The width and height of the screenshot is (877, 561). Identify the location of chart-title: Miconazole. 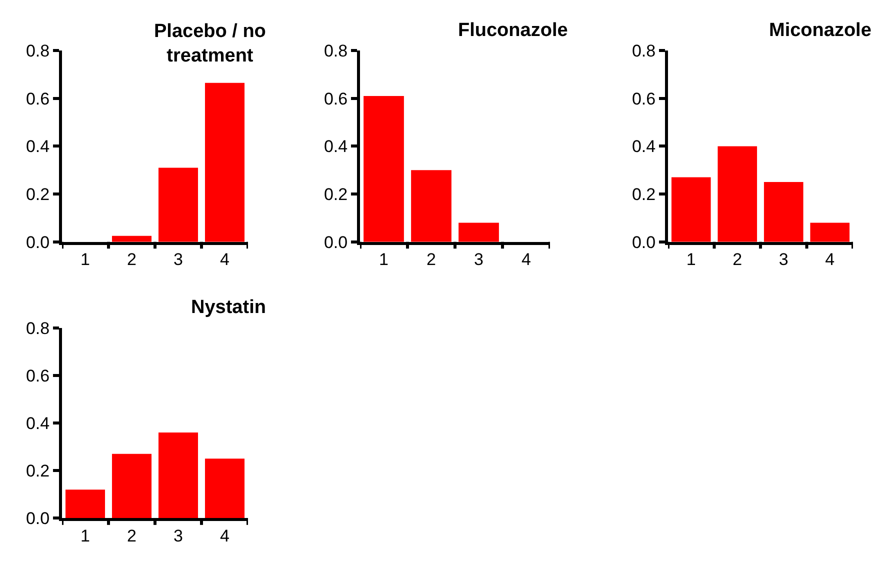
(820, 30).